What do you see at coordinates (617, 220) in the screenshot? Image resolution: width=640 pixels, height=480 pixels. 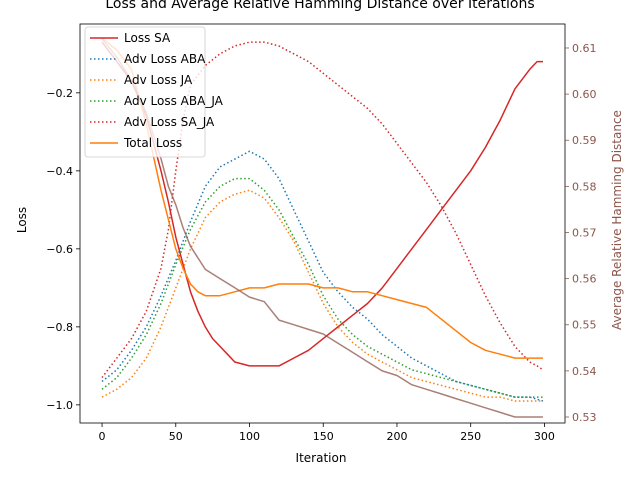 I see `y2-axis-label: Average Relative Hamming Distance` at bounding box center [617, 220].